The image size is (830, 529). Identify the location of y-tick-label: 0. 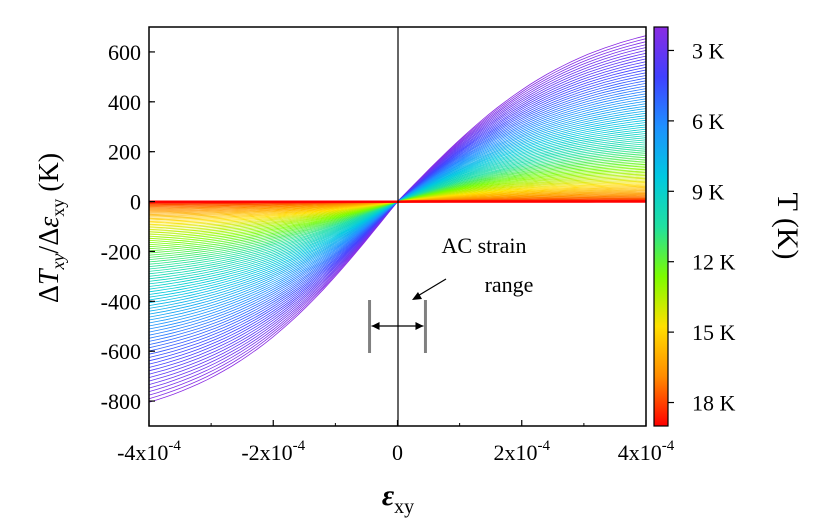
(135, 202).